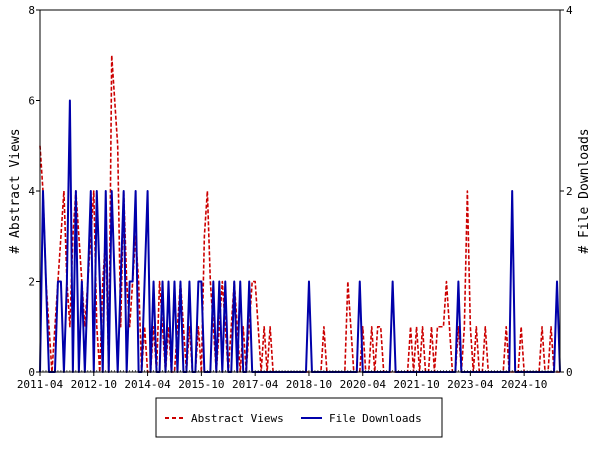 Image resolution: width=600 pixels, height=450 pixels. What do you see at coordinates (15, 190) in the screenshot?
I see `y-axis-label: # Abstract Views` at bounding box center [15, 190].